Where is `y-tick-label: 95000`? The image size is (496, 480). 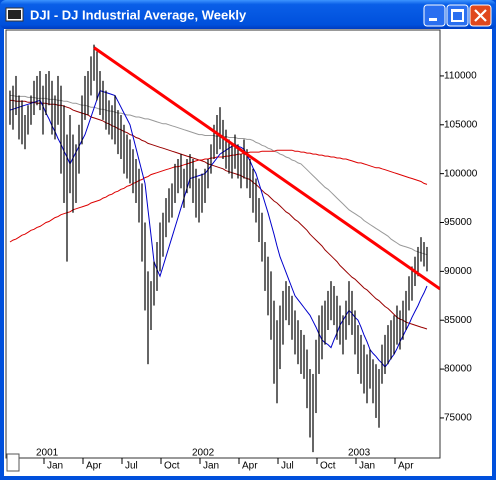 y-tick-label: 95000 is located at coordinates (458, 222).